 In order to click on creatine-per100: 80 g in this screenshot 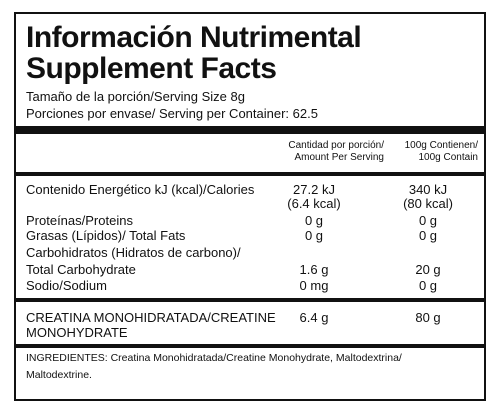, I will do `click(428, 317)`.